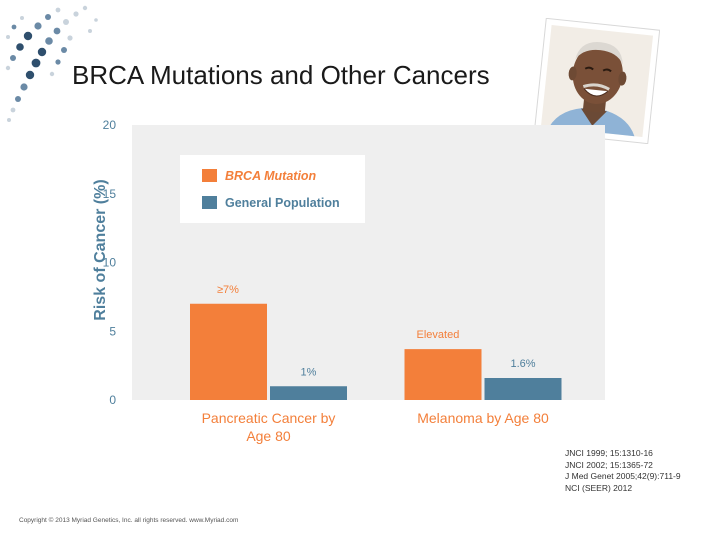  I want to click on y-tick-label: 15, so click(110, 194).